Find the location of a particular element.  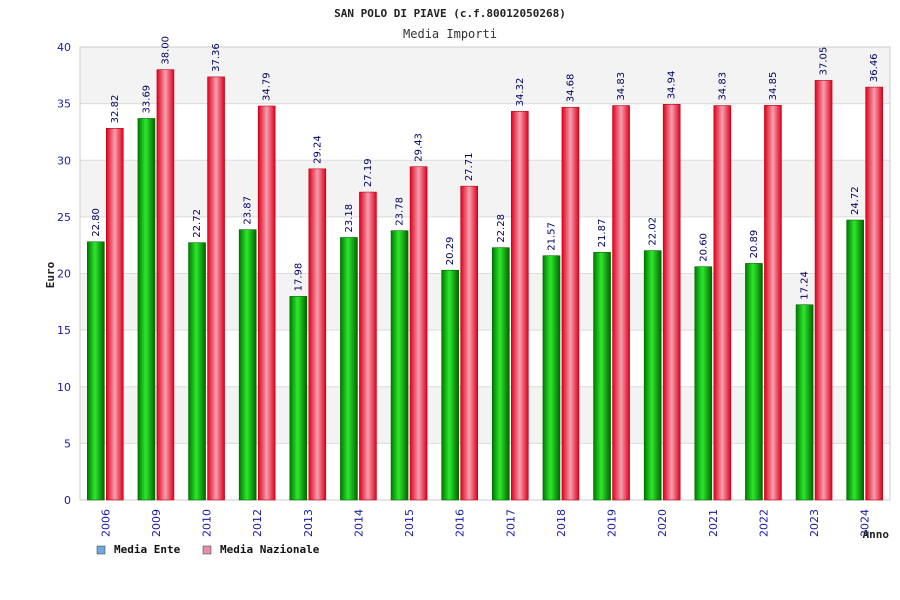

value-label: 38.00 is located at coordinates (165, 50).